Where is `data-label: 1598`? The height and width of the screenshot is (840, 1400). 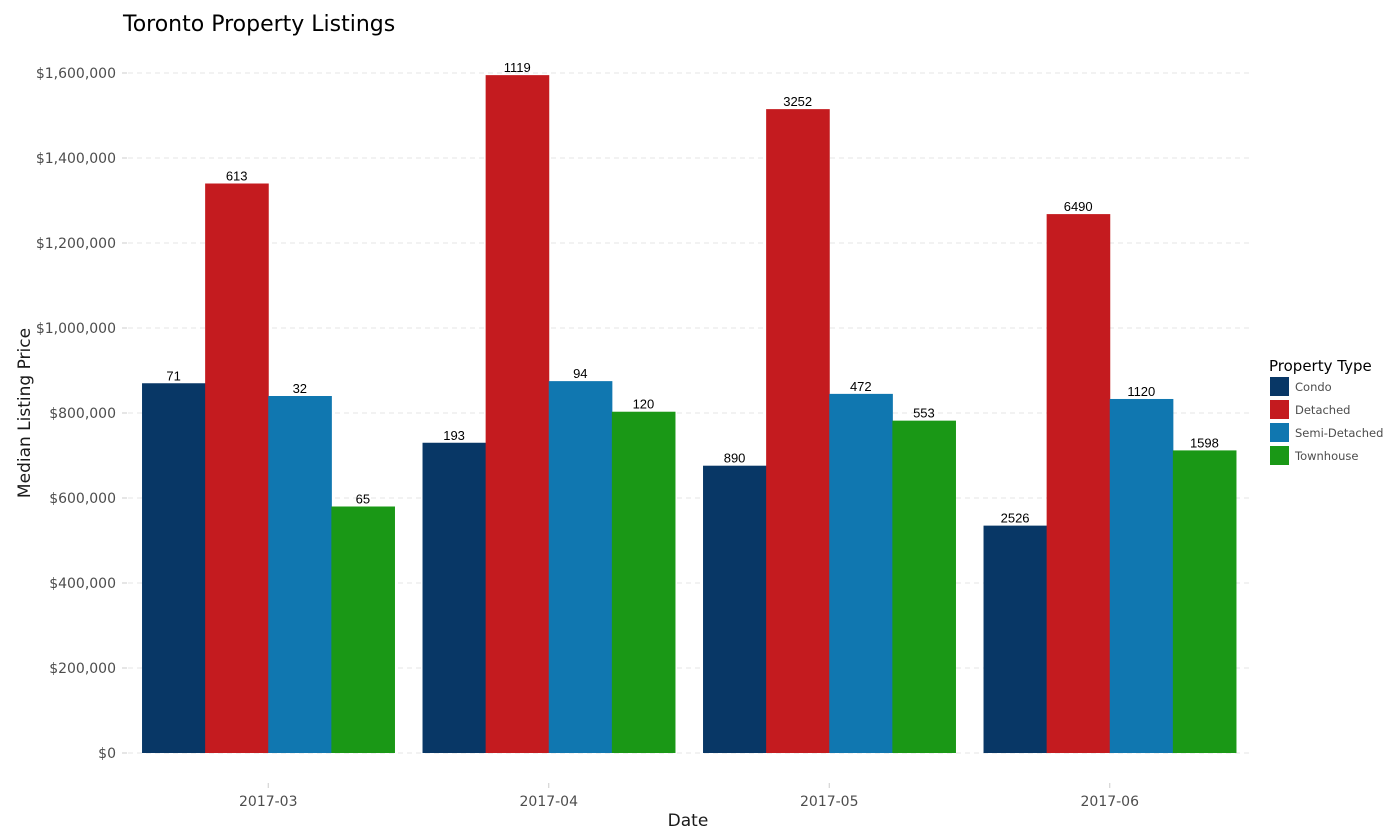 data-label: 1598 is located at coordinates (1204, 442).